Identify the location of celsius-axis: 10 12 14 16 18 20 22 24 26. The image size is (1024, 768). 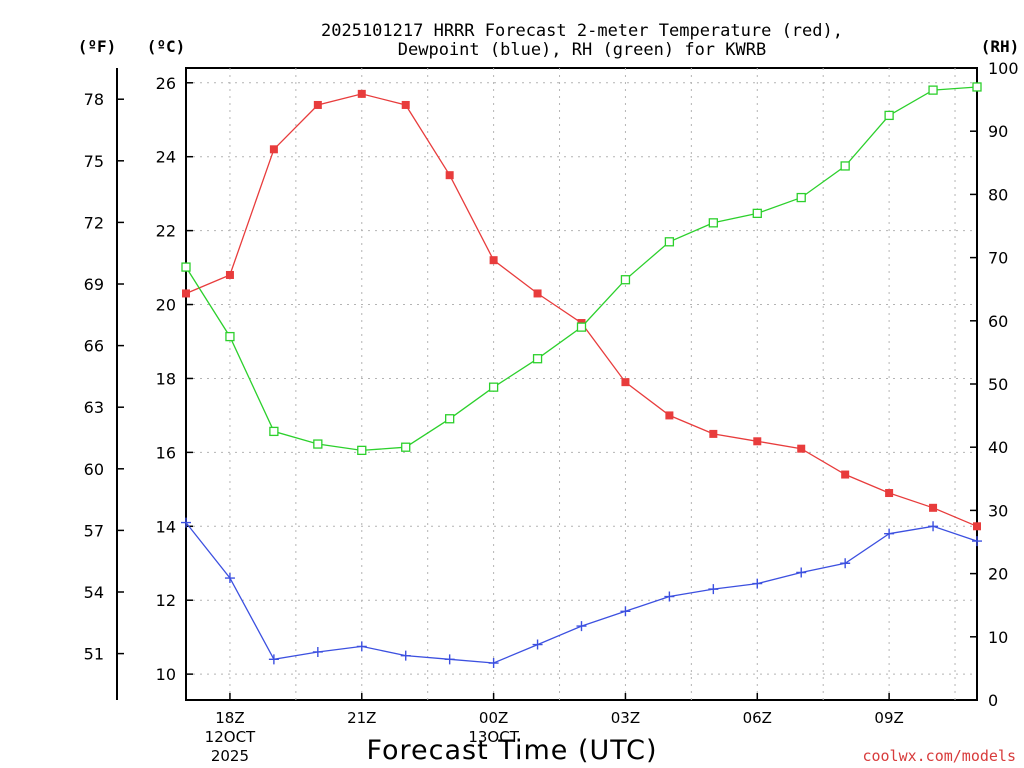
(174, 379).